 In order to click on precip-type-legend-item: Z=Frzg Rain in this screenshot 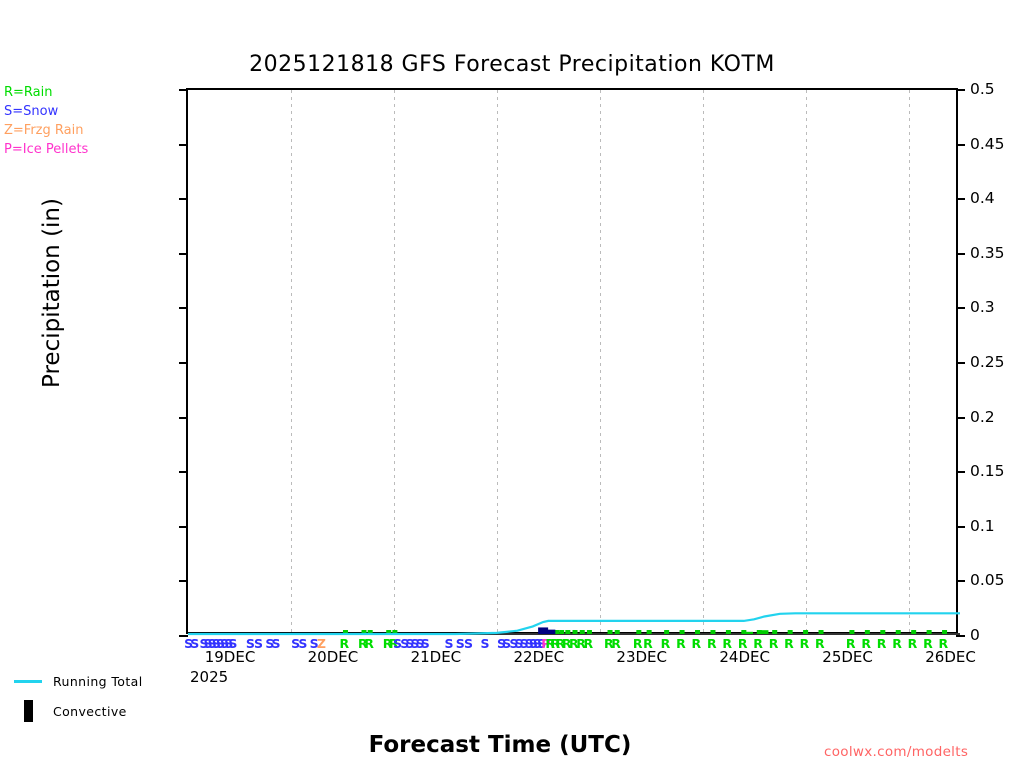, I will do `click(44, 130)`.